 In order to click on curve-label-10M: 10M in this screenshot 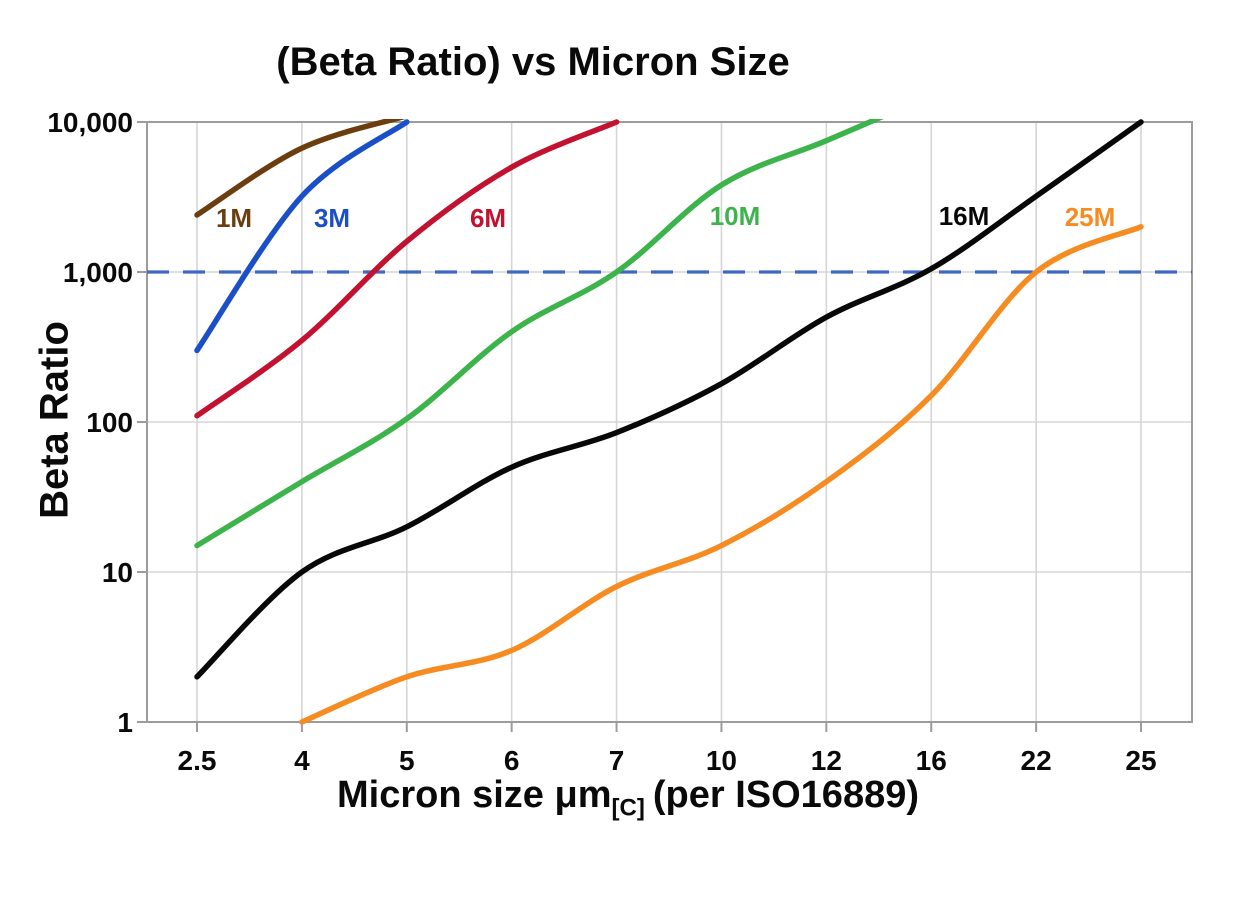, I will do `click(735, 216)`.